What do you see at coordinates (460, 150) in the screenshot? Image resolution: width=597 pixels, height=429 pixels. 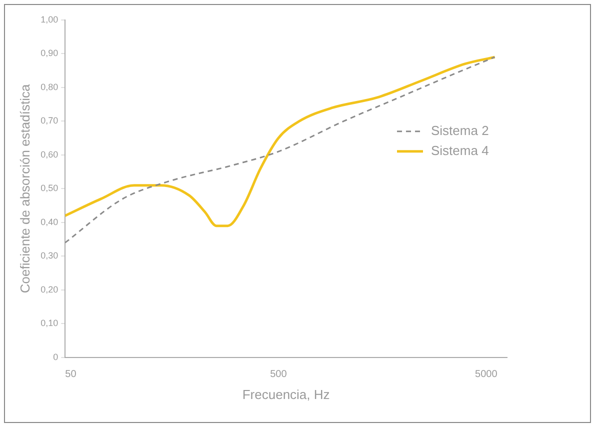 I see `legend-label: Sistema 4` at bounding box center [460, 150].